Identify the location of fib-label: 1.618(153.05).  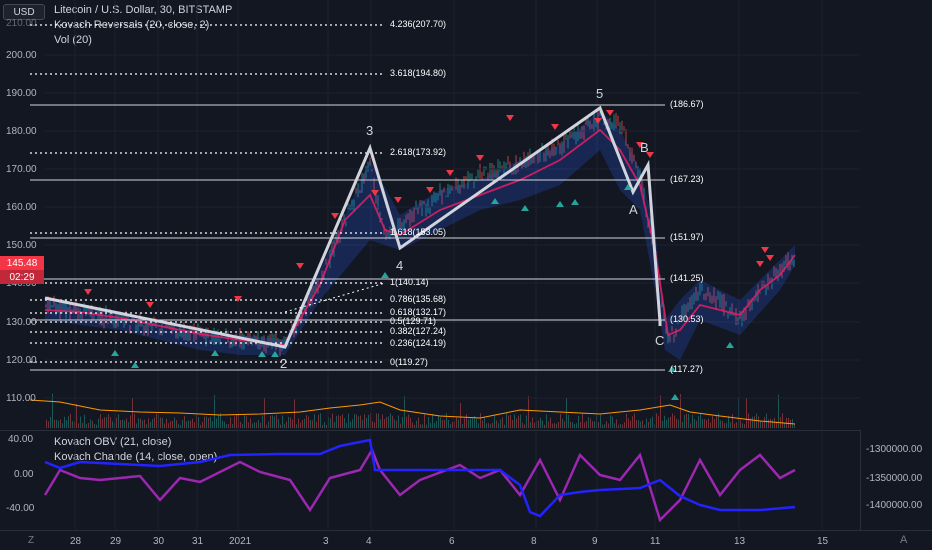
(418, 232).